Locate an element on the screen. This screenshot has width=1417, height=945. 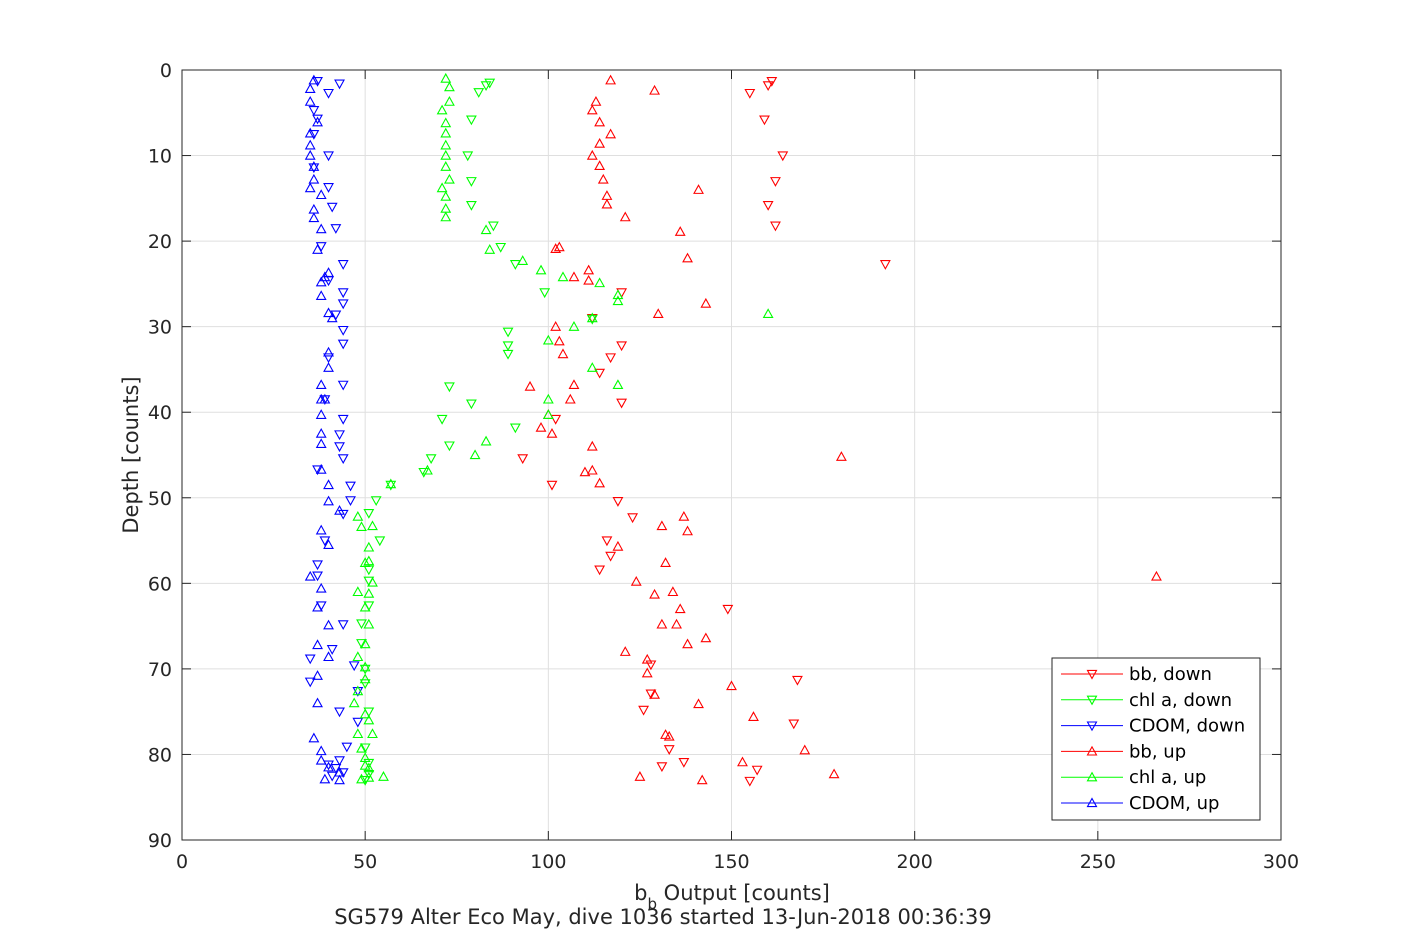
legend-box is located at coordinates (1156, 739).